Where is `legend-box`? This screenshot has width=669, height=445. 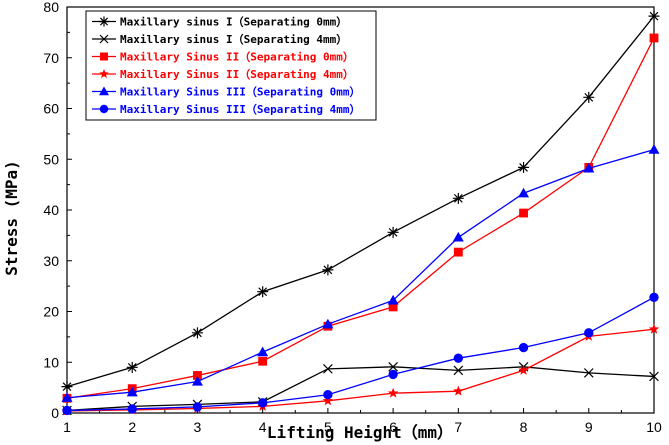 legend-box is located at coordinates (231, 65).